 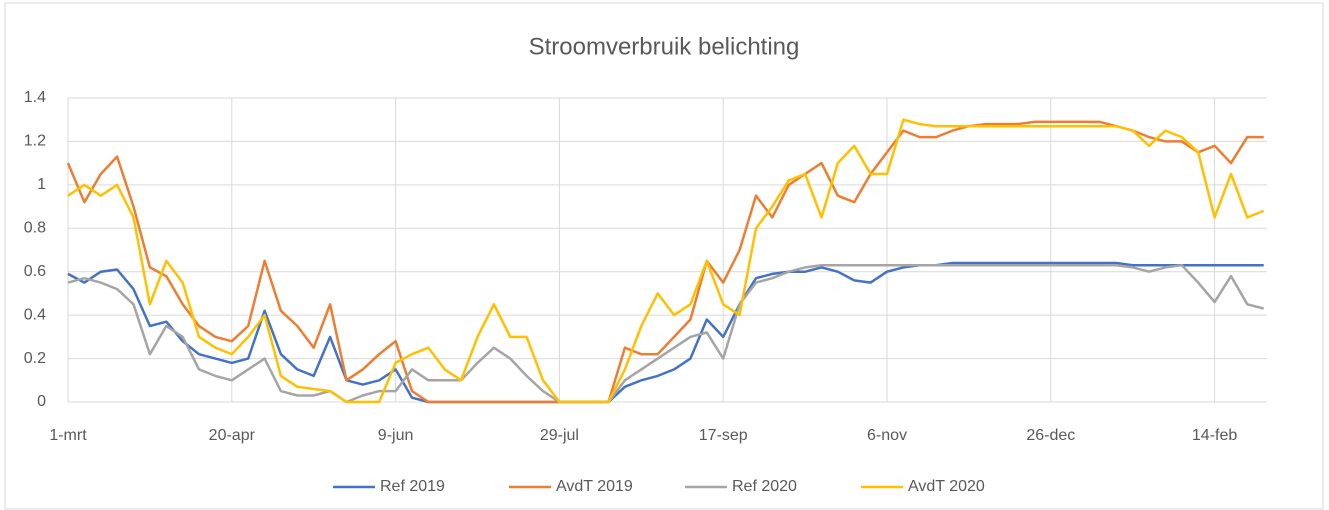 I want to click on x-tick-label: 9-jun, so click(x=396, y=435).